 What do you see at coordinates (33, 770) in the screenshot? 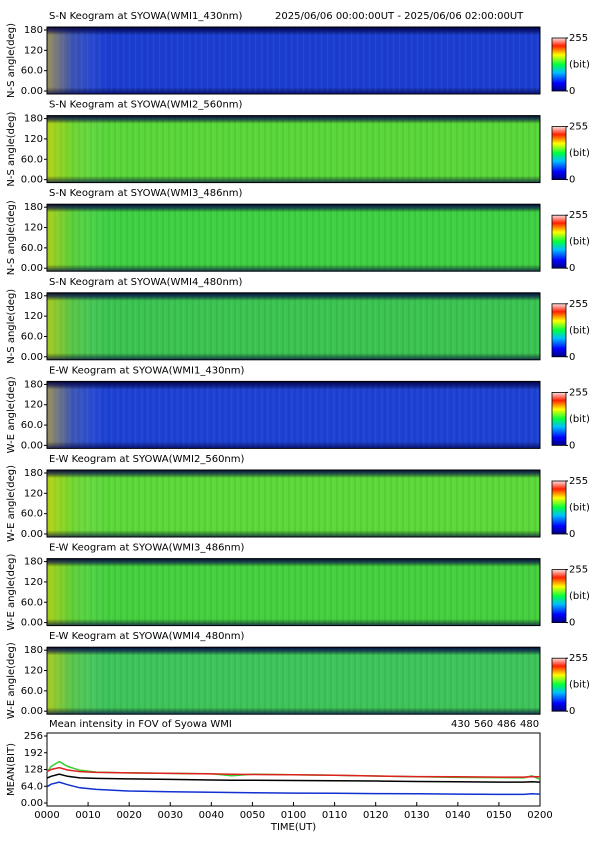
I see `y-tick-label: 128` at bounding box center [33, 770].